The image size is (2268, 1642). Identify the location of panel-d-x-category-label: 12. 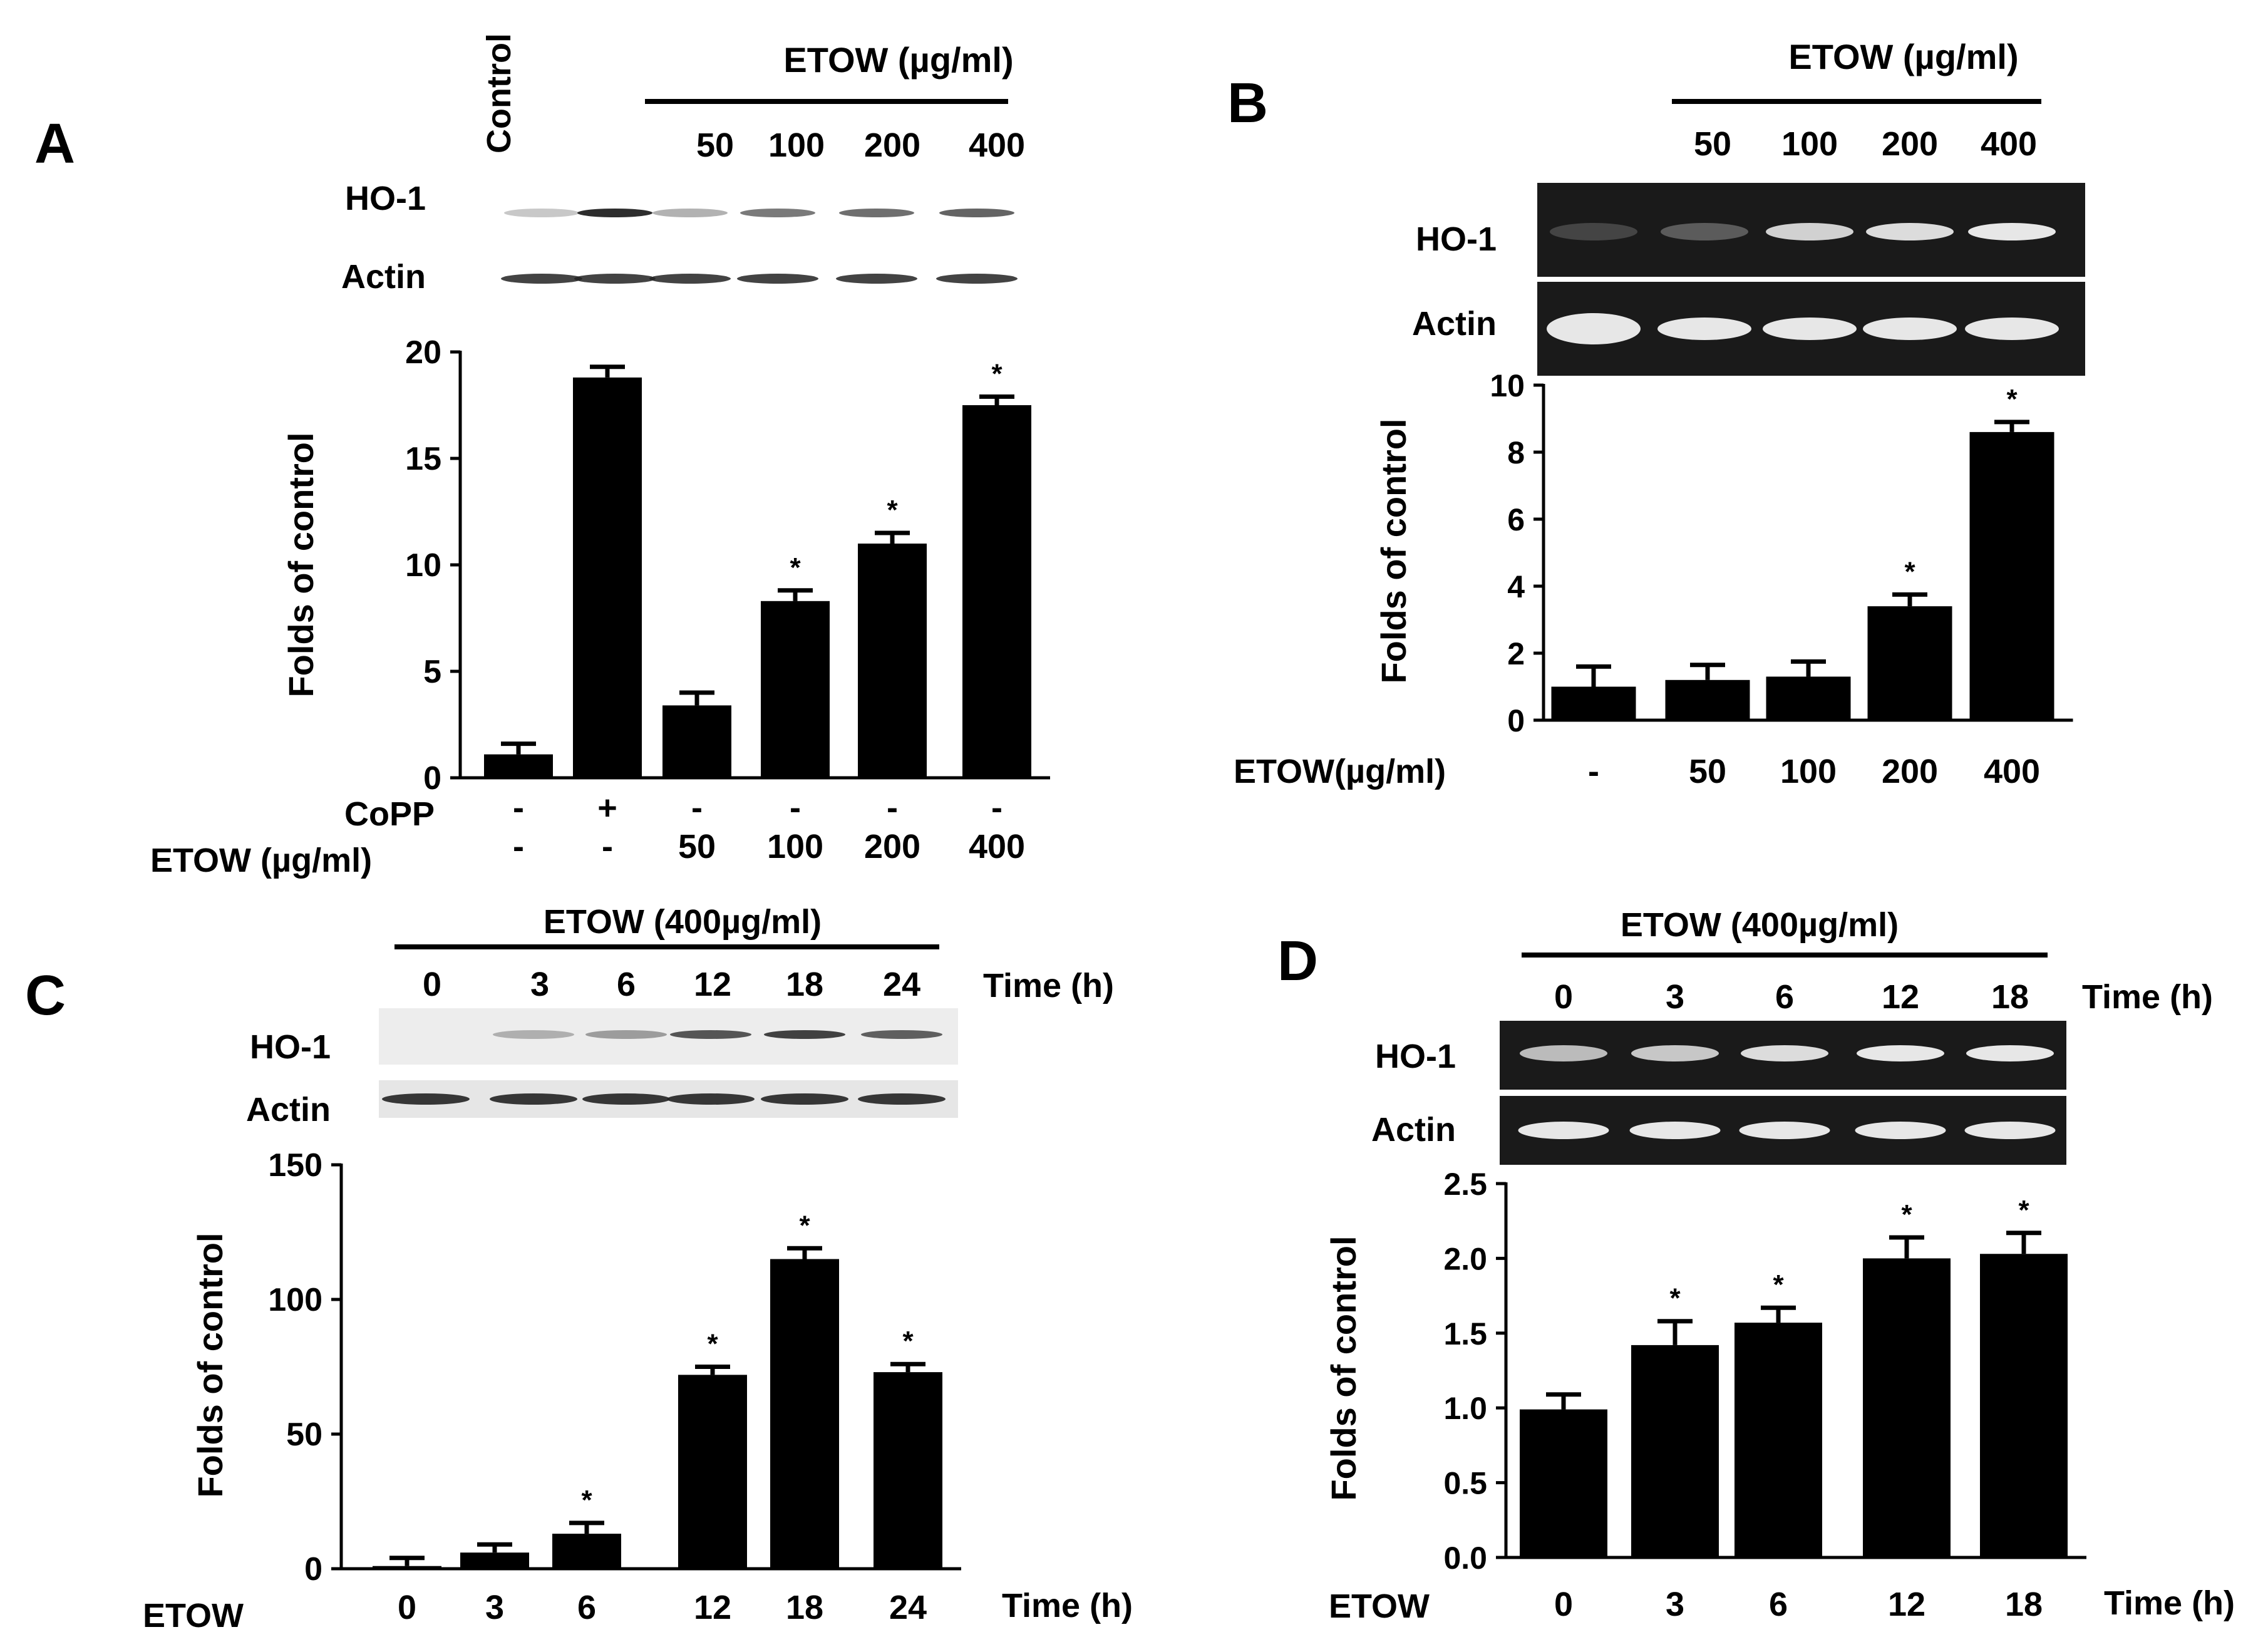
(1906, 1604).